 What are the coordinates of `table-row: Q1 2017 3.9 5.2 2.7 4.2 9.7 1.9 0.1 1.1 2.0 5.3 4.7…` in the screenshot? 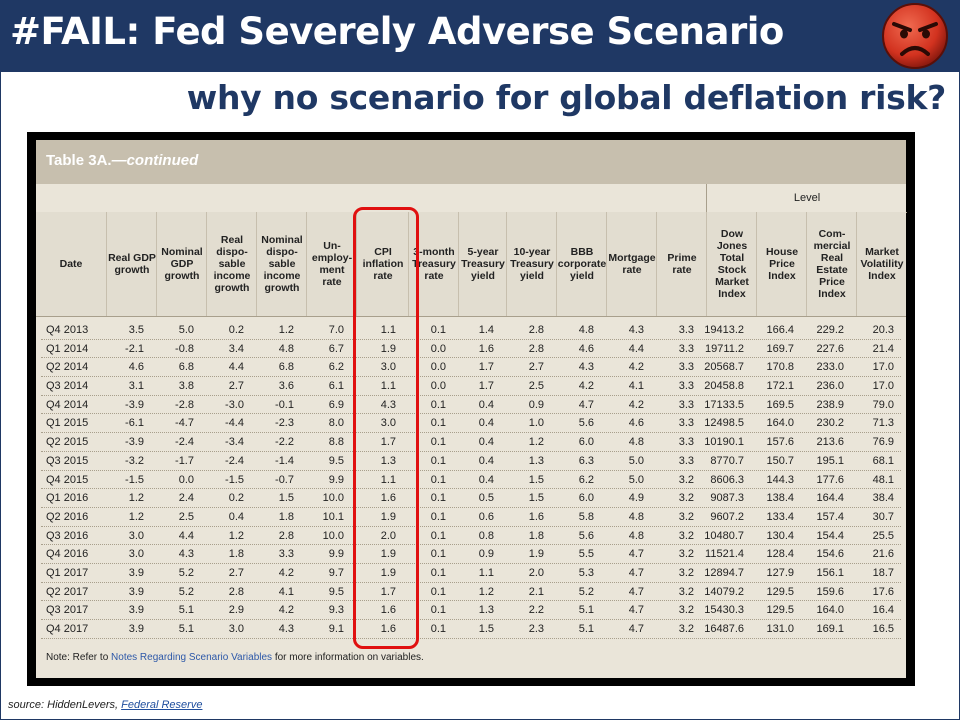 It's located at (471, 573).